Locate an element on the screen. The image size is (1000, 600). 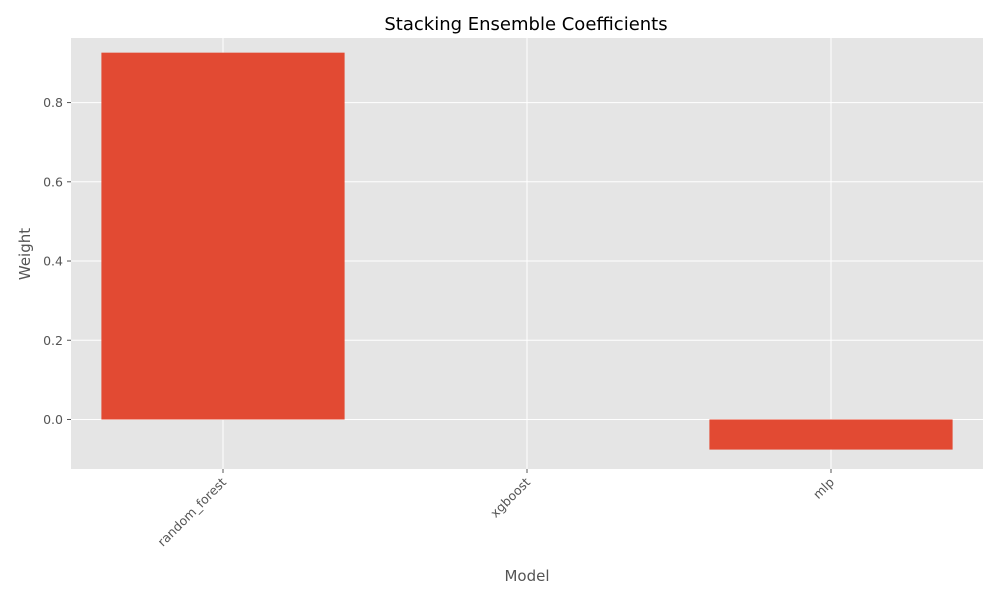
y-axis-label: Weight is located at coordinates (25, 254).